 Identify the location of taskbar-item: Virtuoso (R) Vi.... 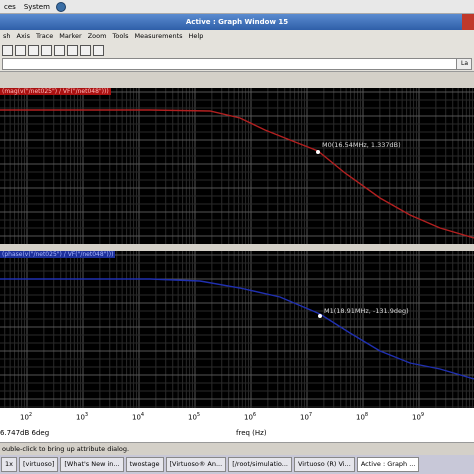
(324, 464).